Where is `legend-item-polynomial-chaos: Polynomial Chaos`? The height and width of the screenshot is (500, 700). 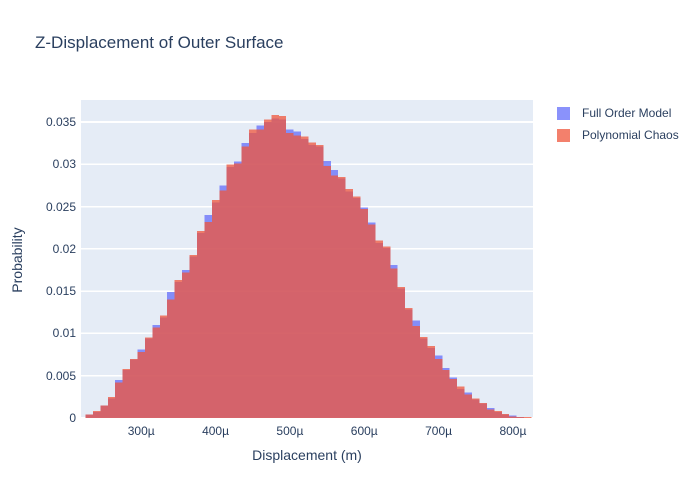
legend-item-polynomial-chaos: Polynomial Chaos is located at coordinates (618, 135).